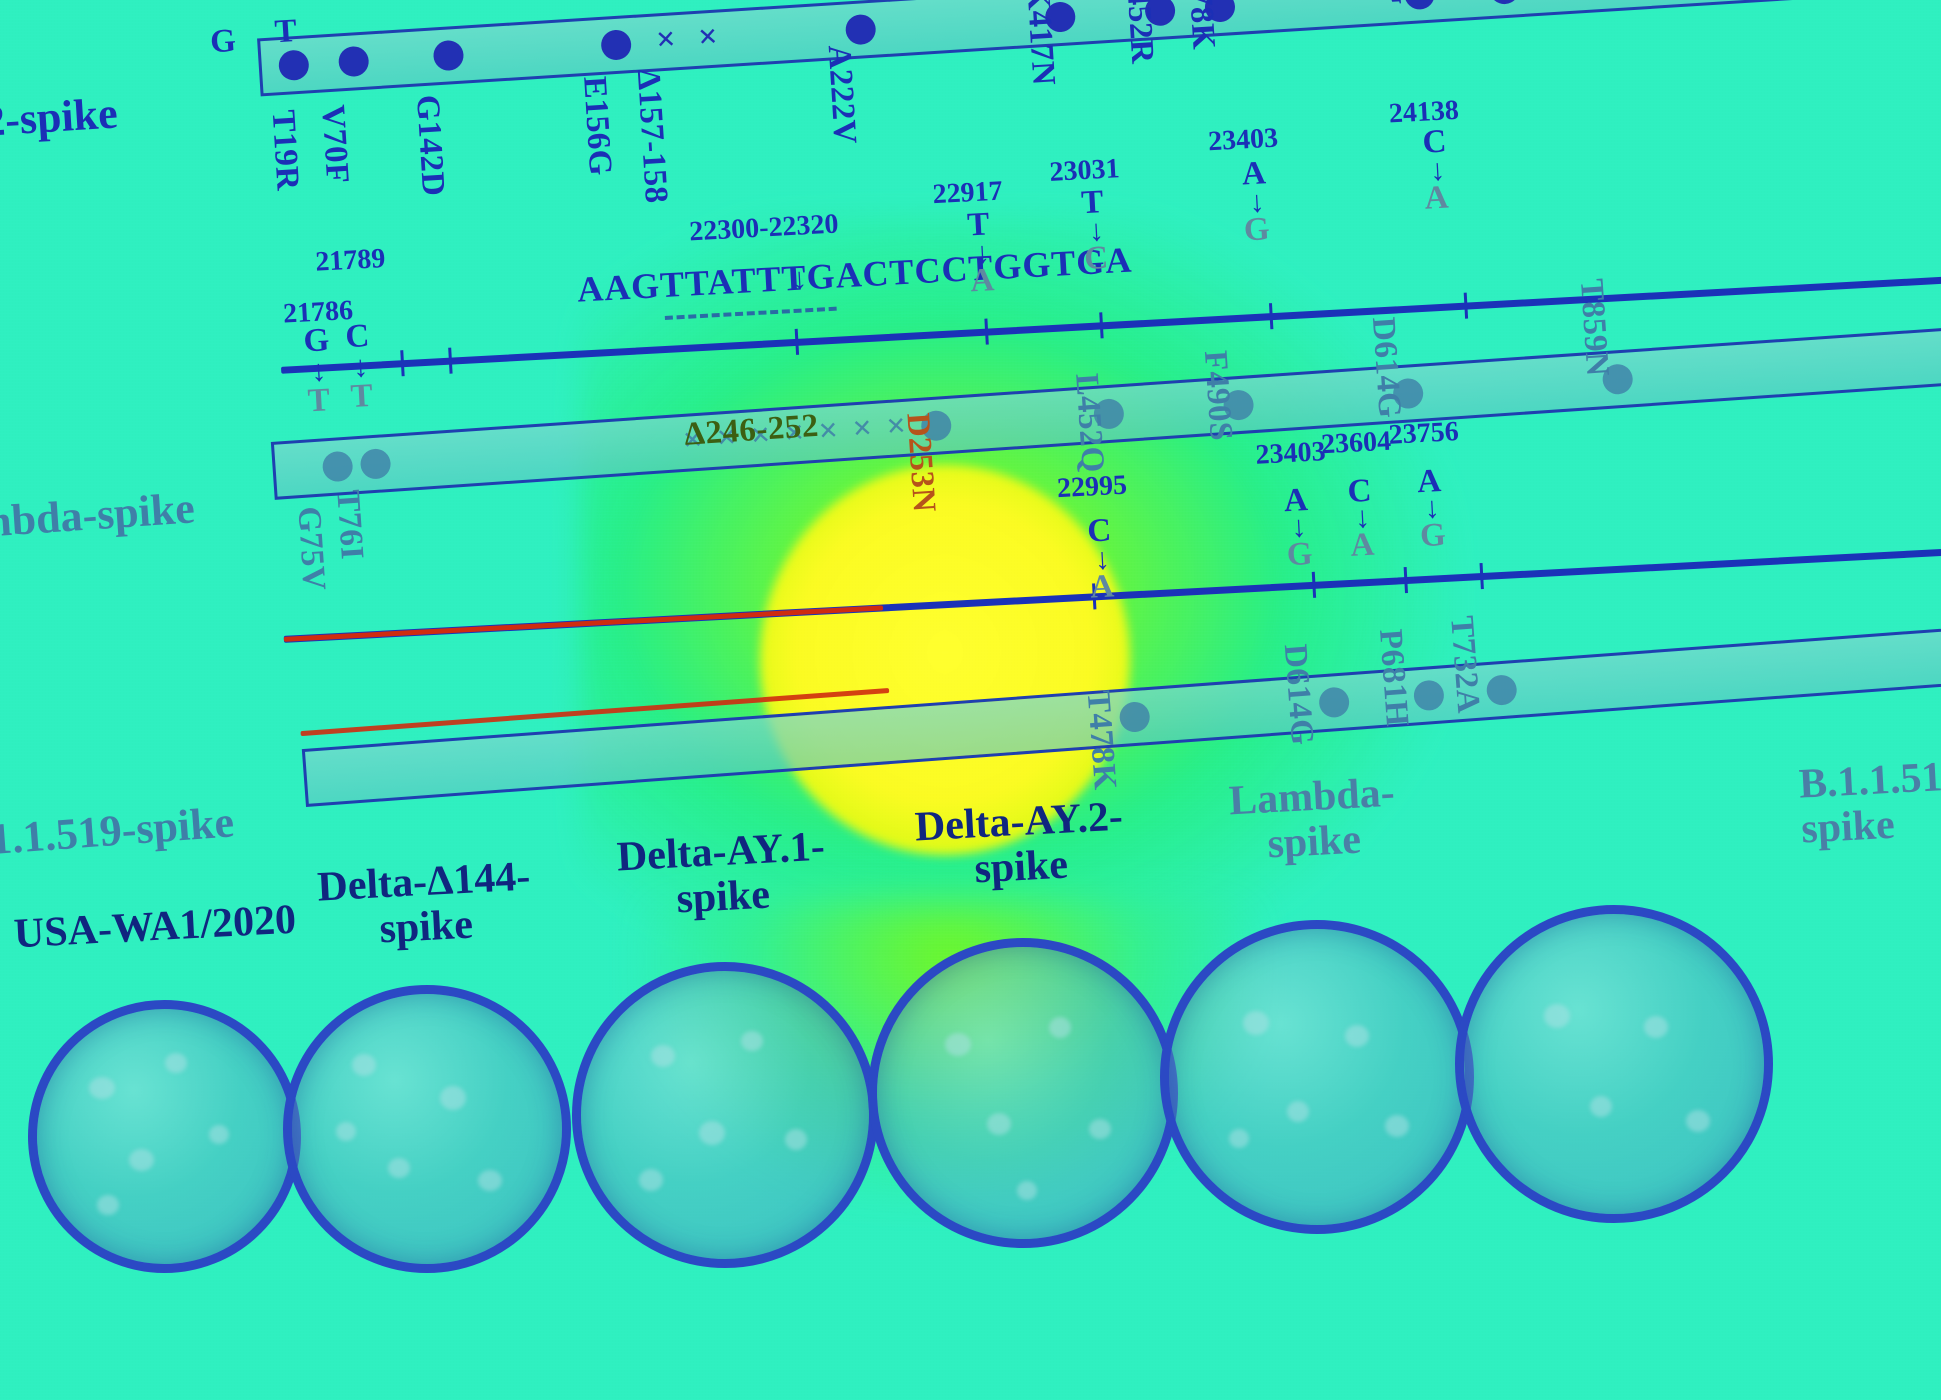  Describe the element at coordinates (427, 1129) in the screenshot. I see `petri-dish-delta-del144-spike` at that location.